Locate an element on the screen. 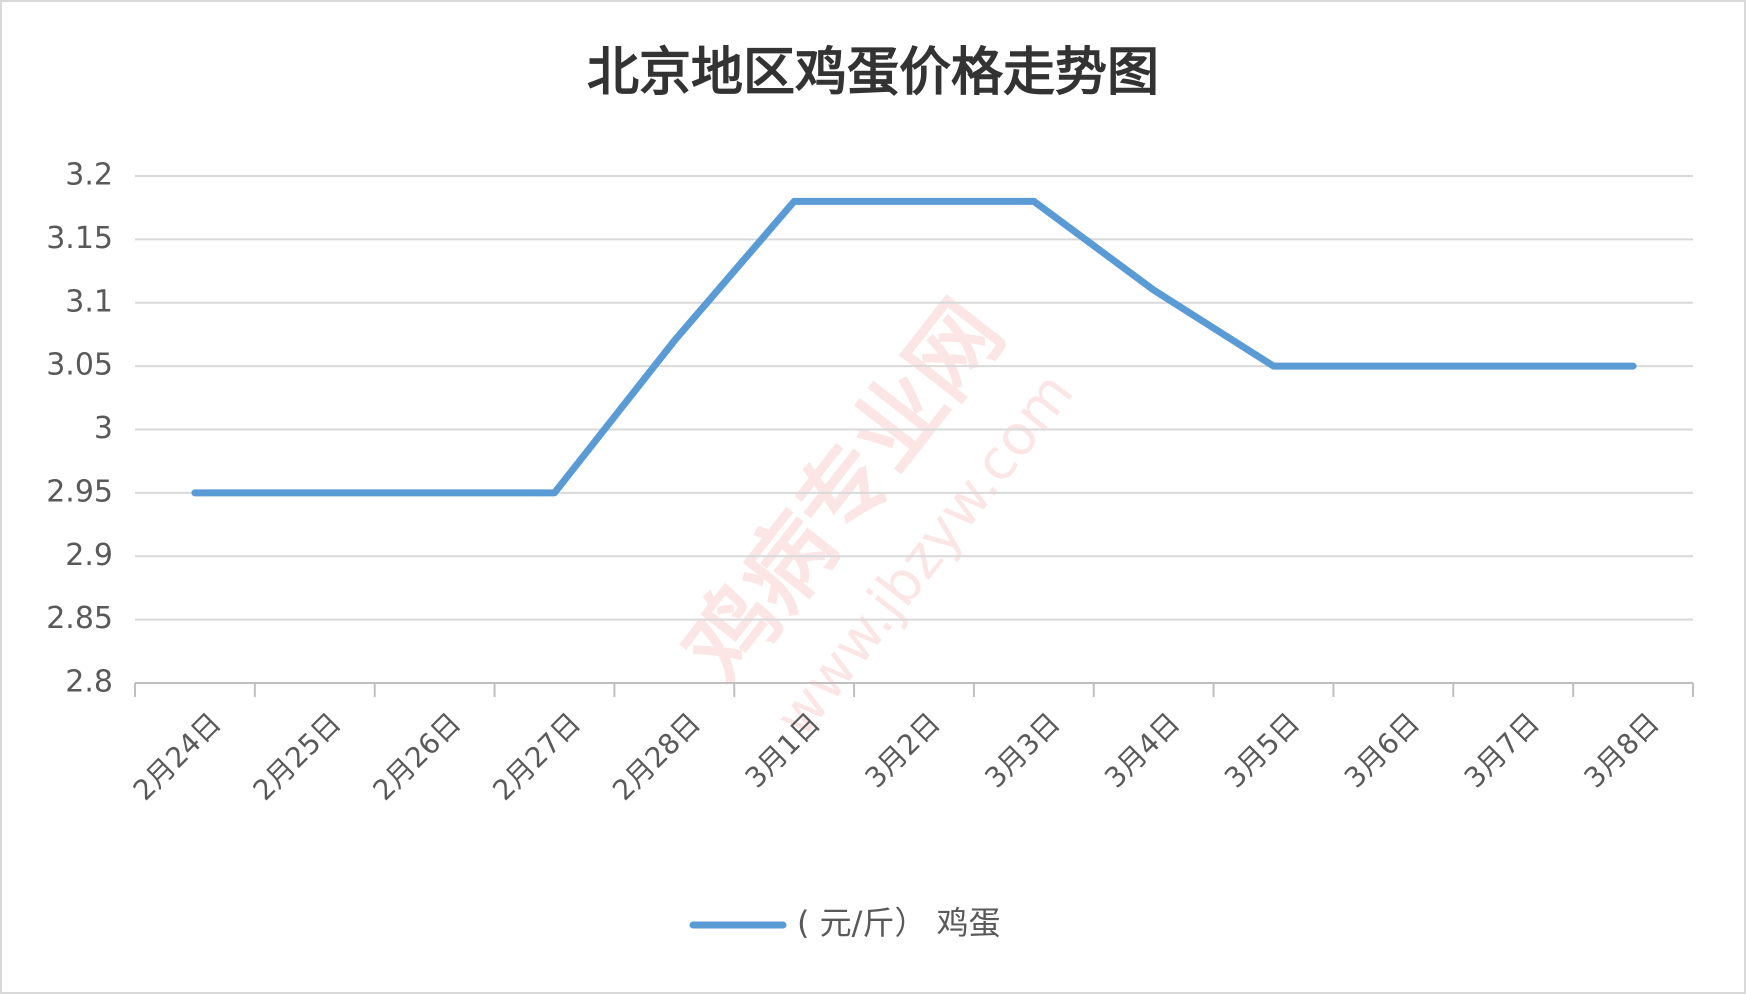 This screenshot has height=994, width=1746. y-tick-label: 2.9 is located at coordinates (89, 555).